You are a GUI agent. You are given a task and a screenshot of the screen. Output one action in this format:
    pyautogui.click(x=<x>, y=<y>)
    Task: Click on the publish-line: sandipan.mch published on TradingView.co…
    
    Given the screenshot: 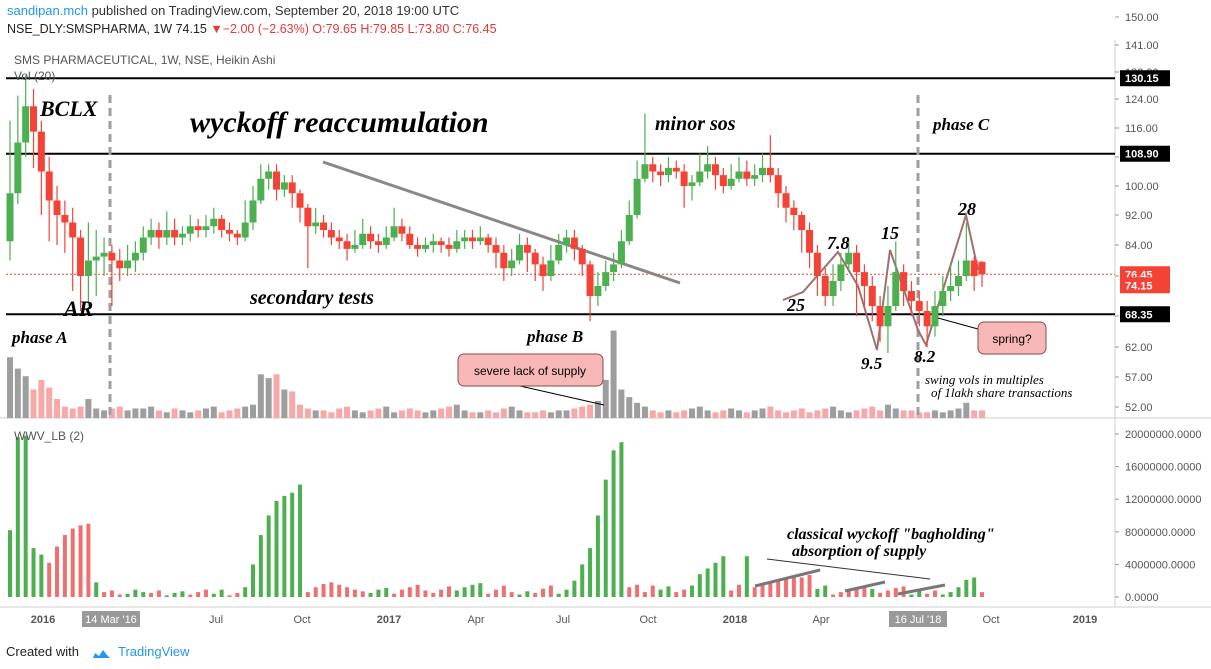 What is the action you would take?
    pyautogui.click(x=233, y=10)
    